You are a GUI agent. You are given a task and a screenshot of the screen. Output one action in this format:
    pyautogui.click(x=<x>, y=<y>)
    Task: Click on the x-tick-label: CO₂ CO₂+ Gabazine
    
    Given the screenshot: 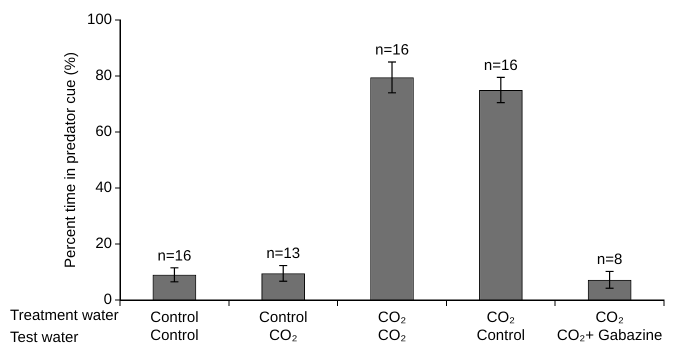 What is the action you would take?
    pyautogui.click(x=609, y=326)
    